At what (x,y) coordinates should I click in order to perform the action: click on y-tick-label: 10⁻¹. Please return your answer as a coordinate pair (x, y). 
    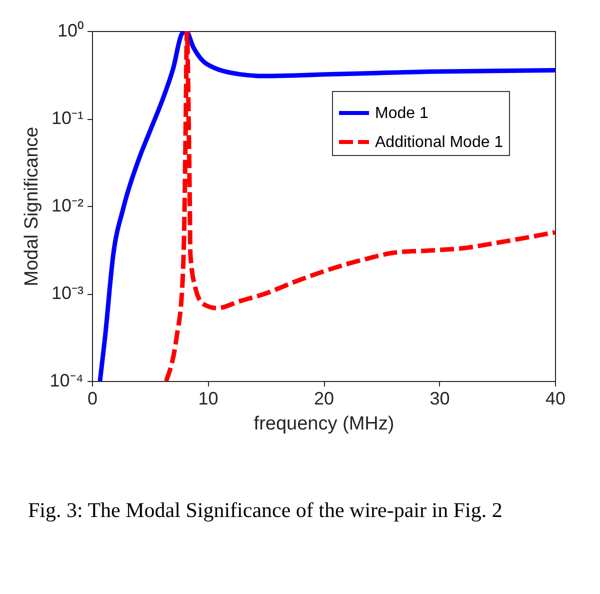
    Looking at the image, I should click on (67, 118).